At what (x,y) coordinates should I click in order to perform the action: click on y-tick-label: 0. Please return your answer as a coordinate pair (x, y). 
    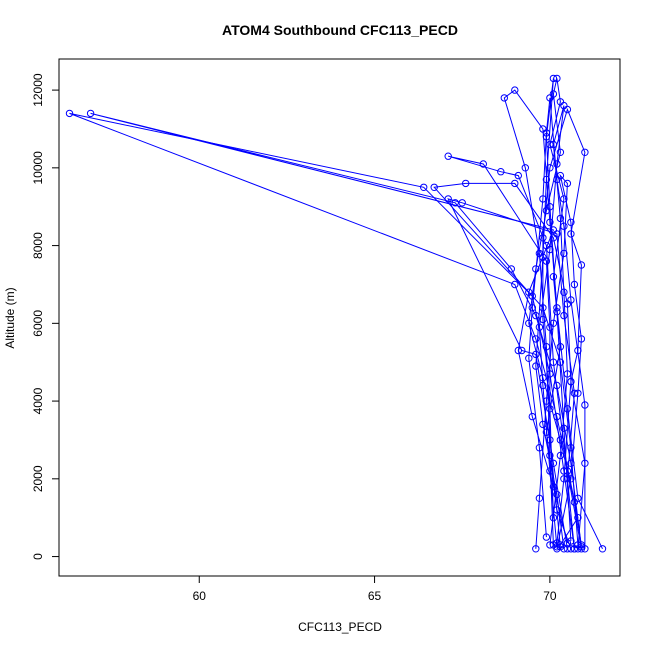
    Looking at the image, I should click on (38, 556).